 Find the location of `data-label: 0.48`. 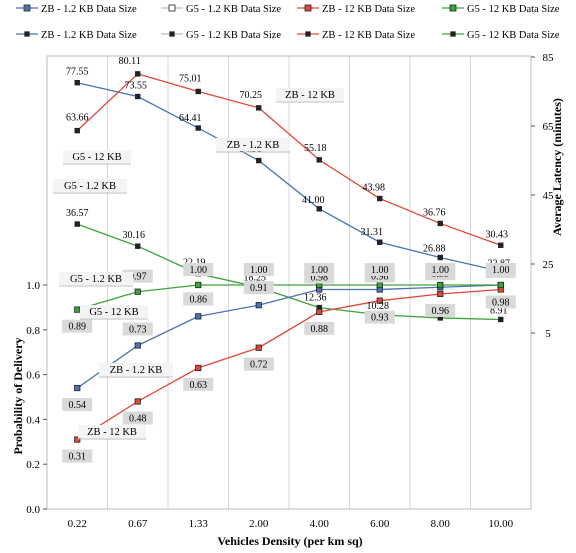

data-label: 0.48 is located at coordinates (138, 418).